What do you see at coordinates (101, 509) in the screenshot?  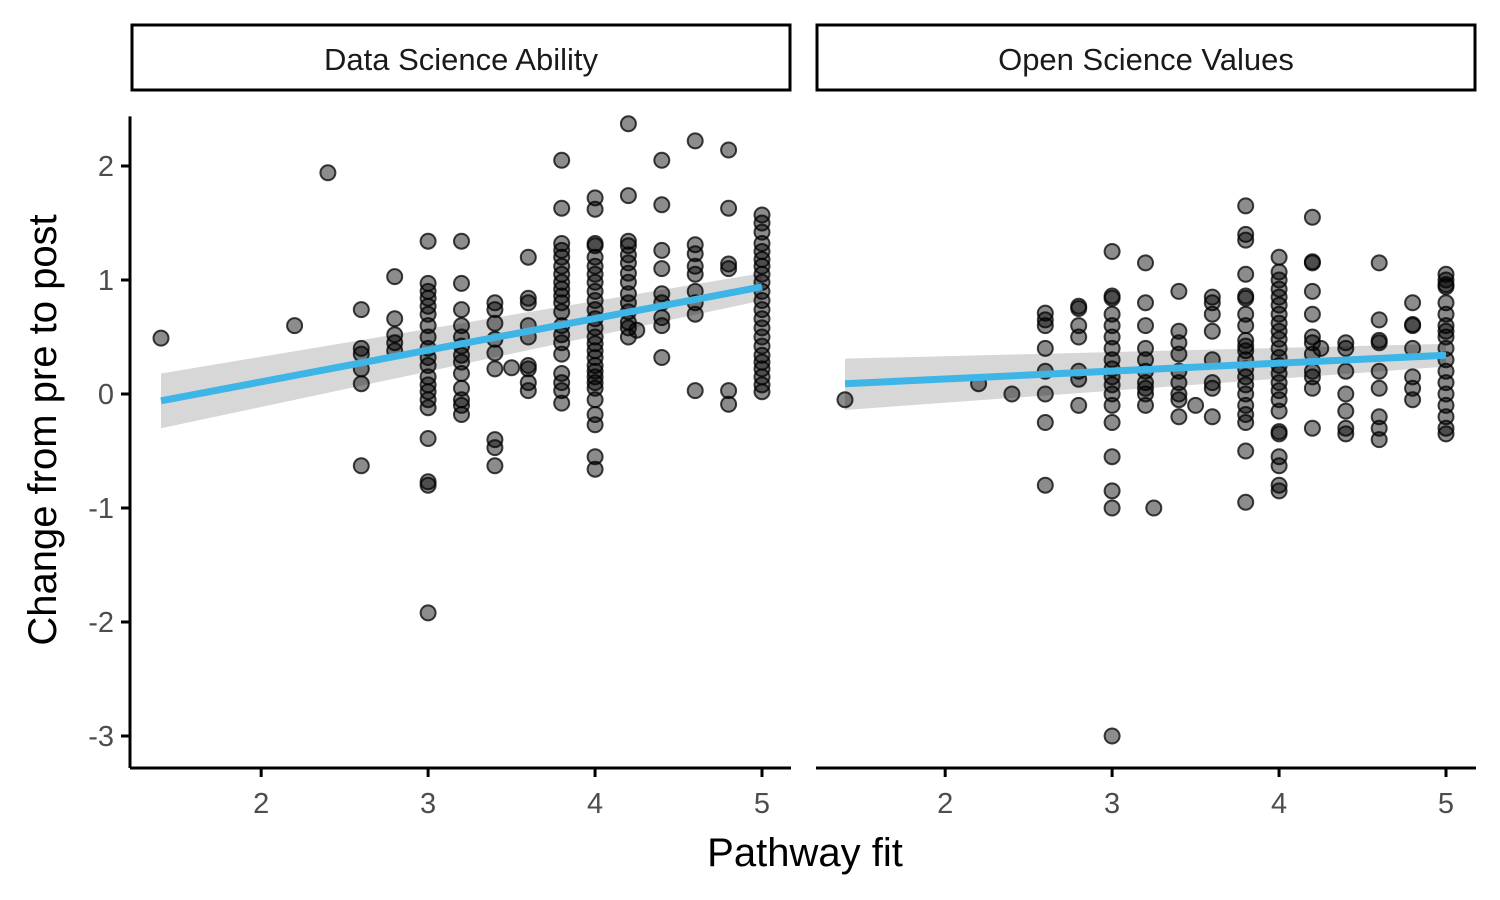 I see `y-tick-label: -1` at bounding box center [101, 509].